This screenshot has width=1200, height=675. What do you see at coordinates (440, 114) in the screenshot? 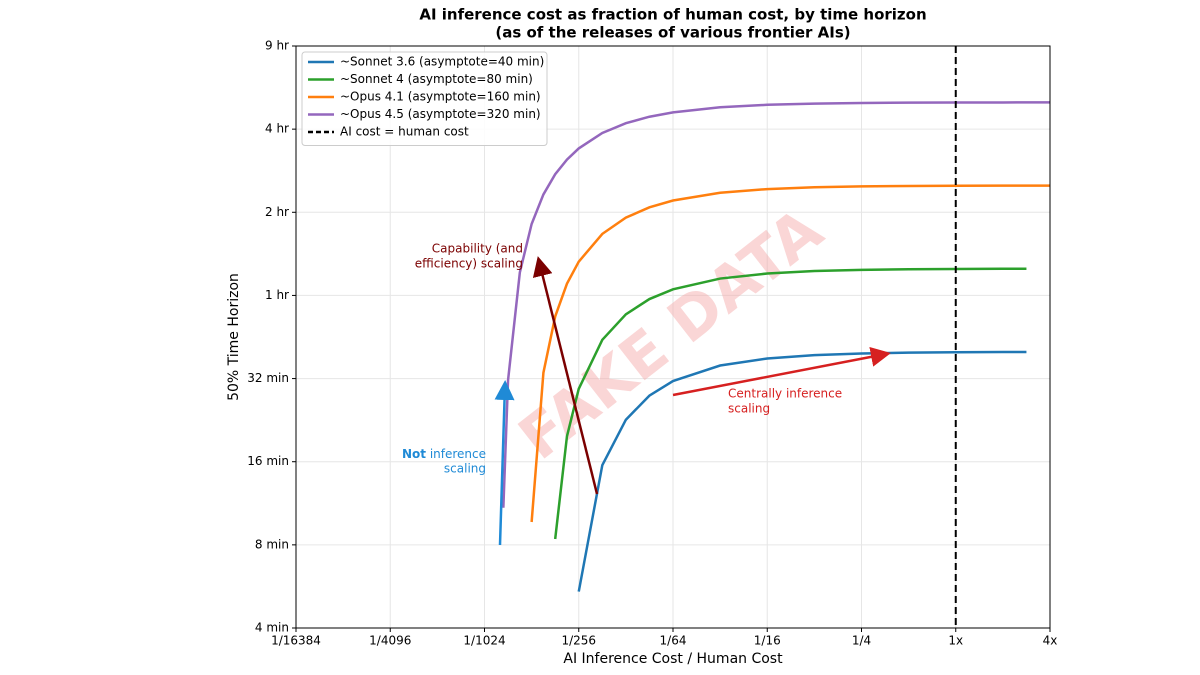
I see `legend-label: ~Opus 4.5 (asymptote=320 min)` at bounding box center [440, 114].